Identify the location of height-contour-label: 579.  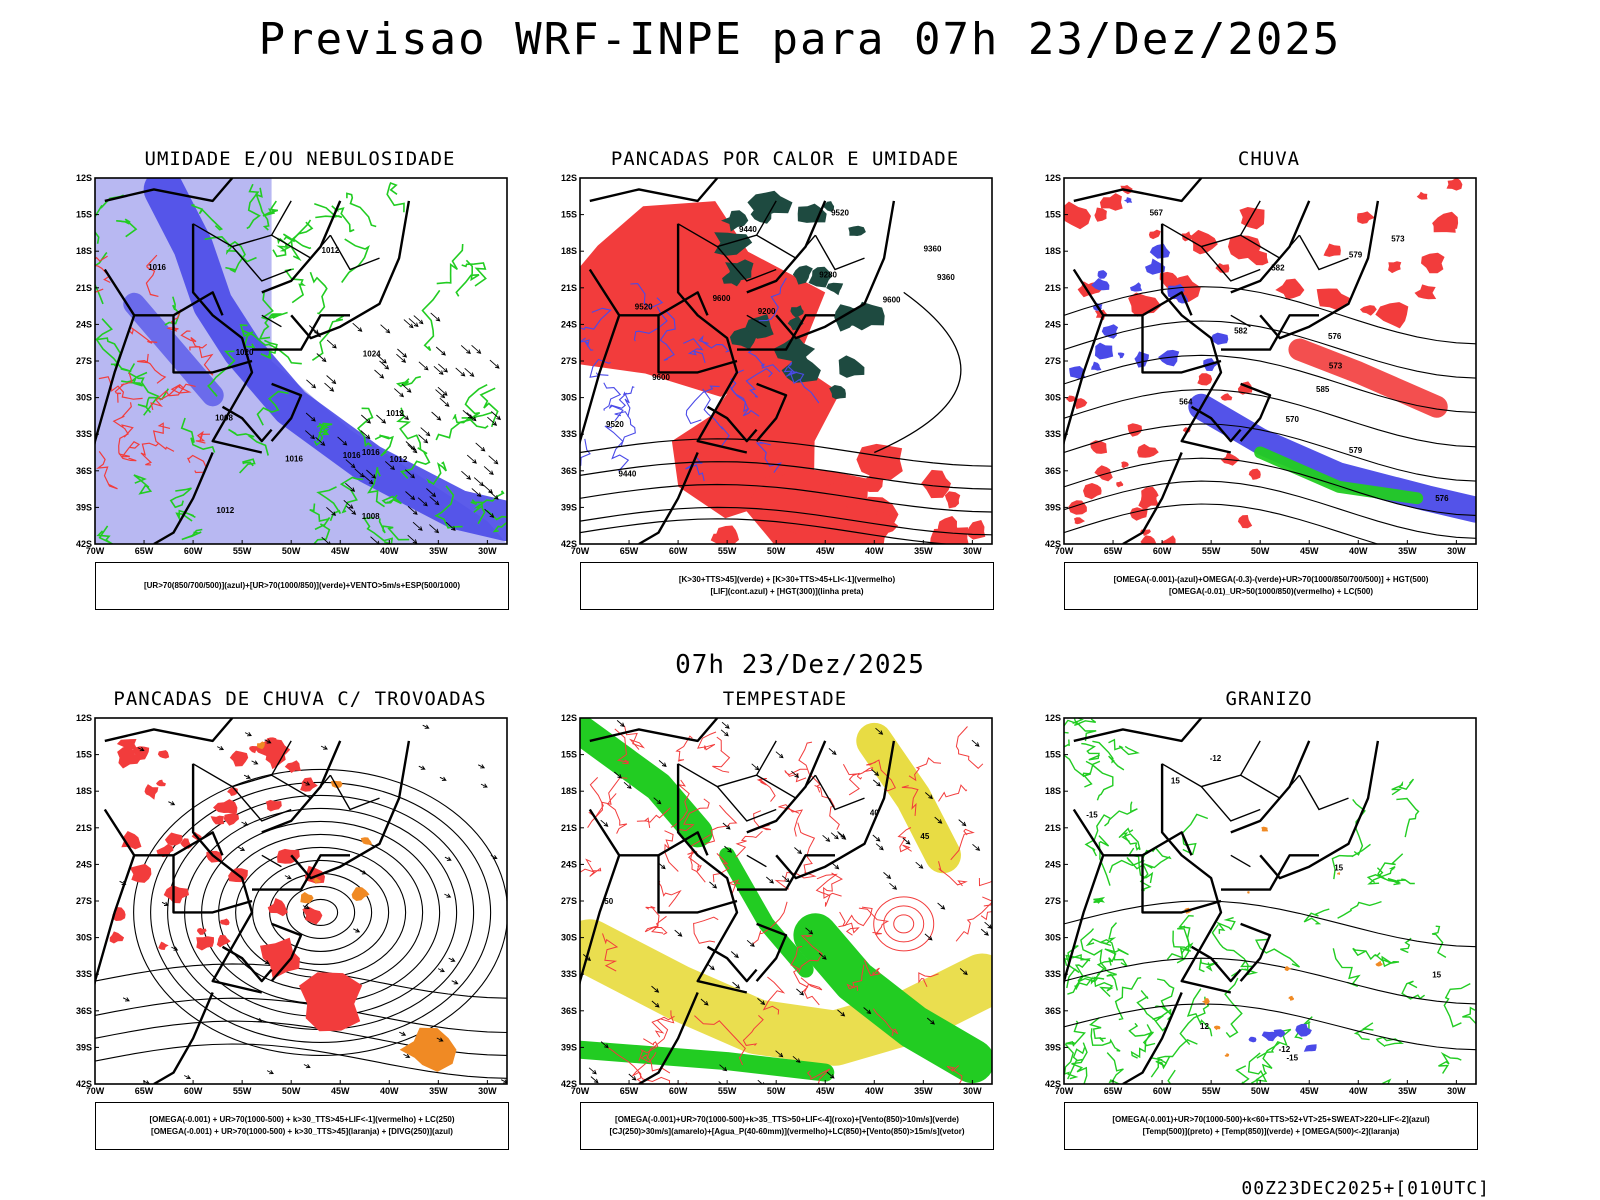
(1356, 255).